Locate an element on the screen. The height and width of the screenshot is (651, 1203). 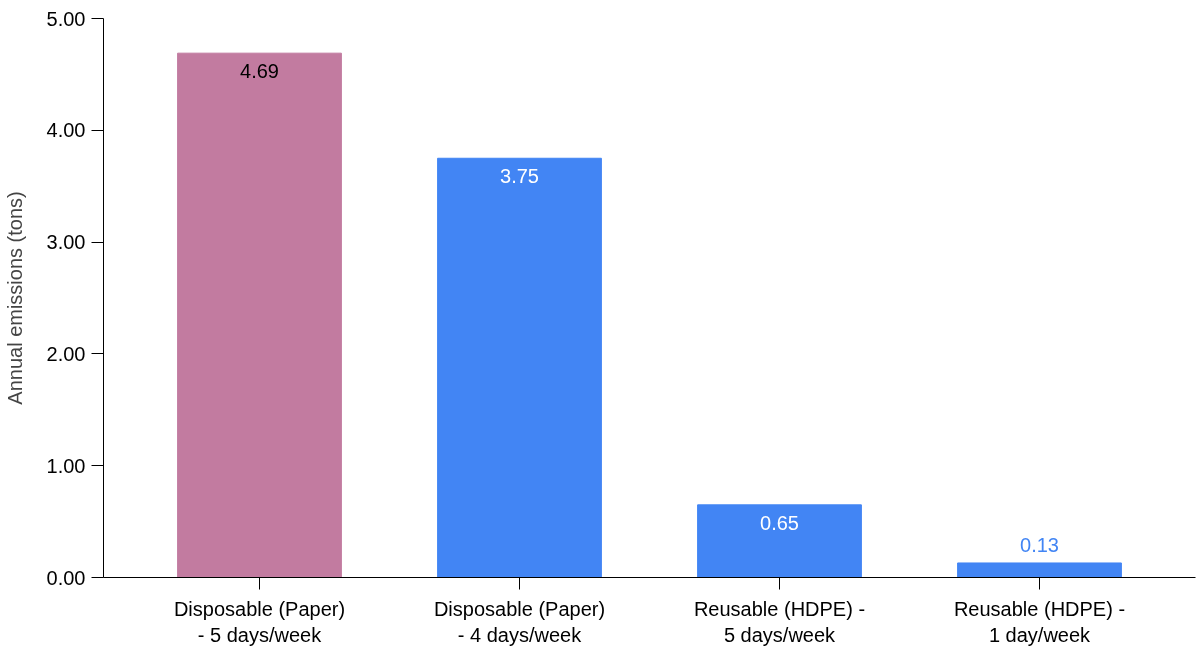
y-tick-label: 5.00 is located at coordinates (66, 18).